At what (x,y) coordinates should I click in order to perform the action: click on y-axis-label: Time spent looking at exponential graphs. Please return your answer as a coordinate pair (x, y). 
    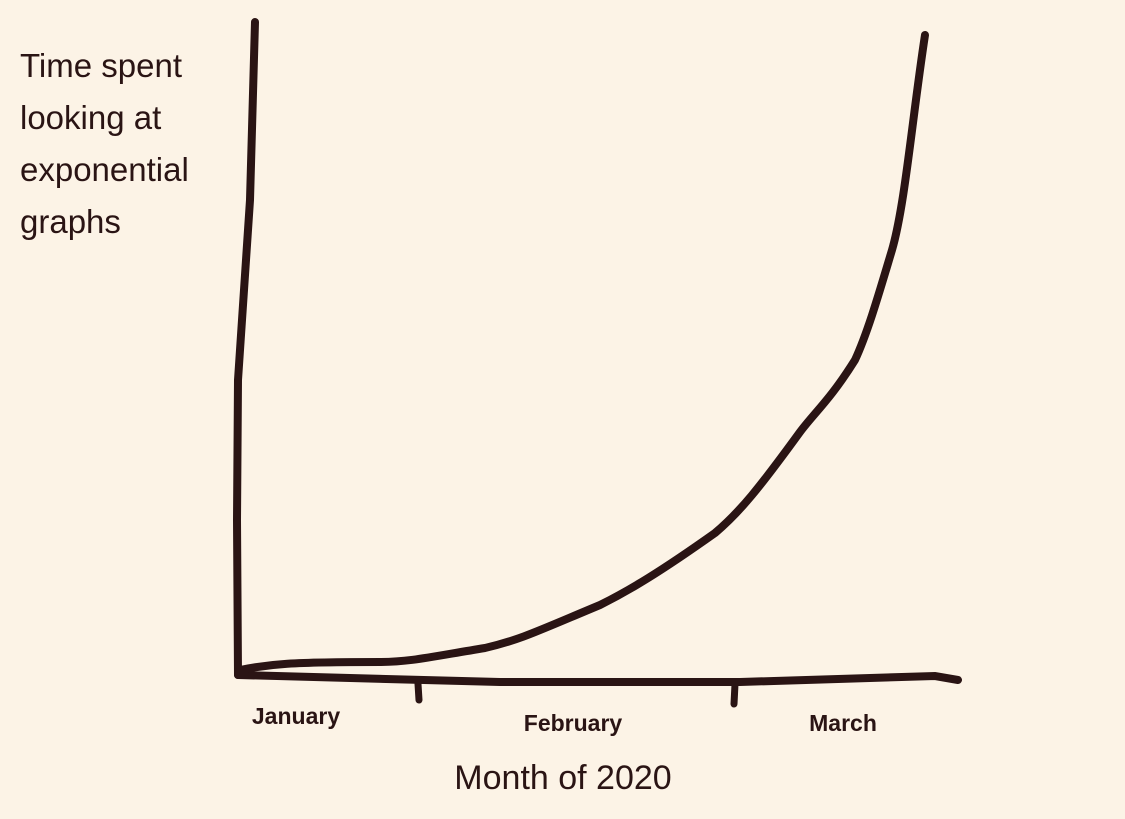
    Looking at the image, I should click on (104, 143).